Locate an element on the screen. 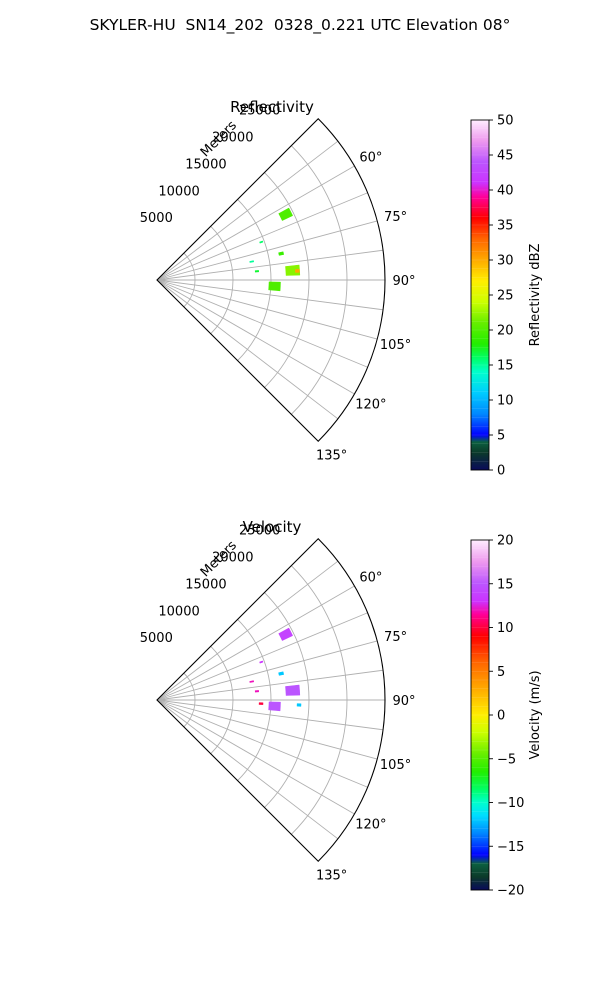  panel-title: Velocity is located at coordinates (272, 527).